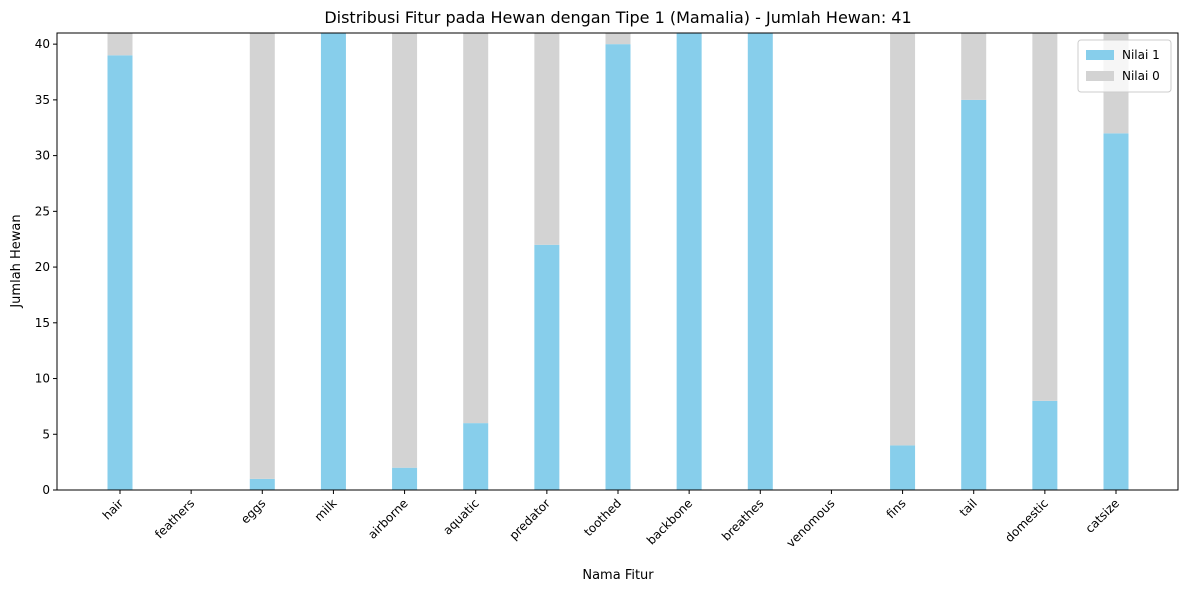 The width and height of the screenshot is (1189, 590). I want to click on bar-nilai-1-milk, so click(333, 261).